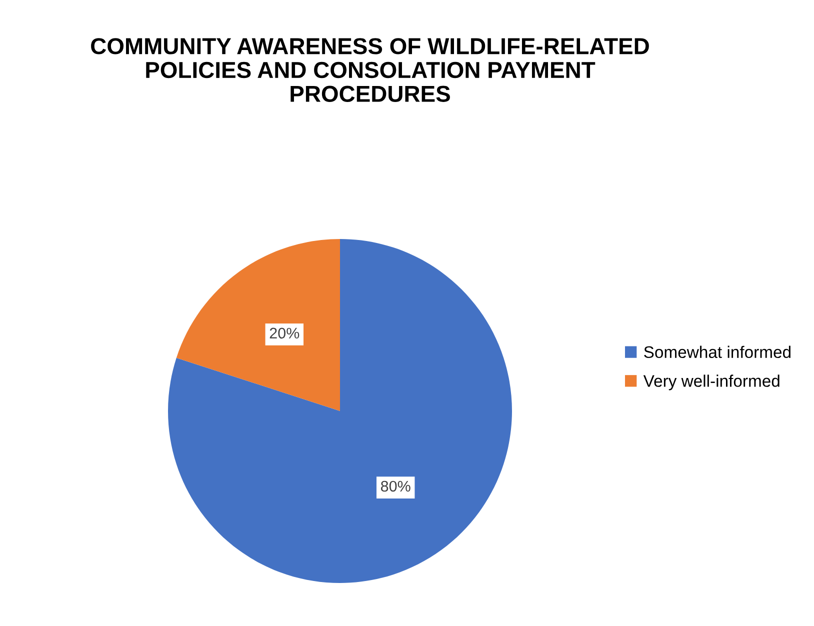  Describe the element at coordinates (285, 333) in the screenshot. I see `data-label: 20%` at that location.